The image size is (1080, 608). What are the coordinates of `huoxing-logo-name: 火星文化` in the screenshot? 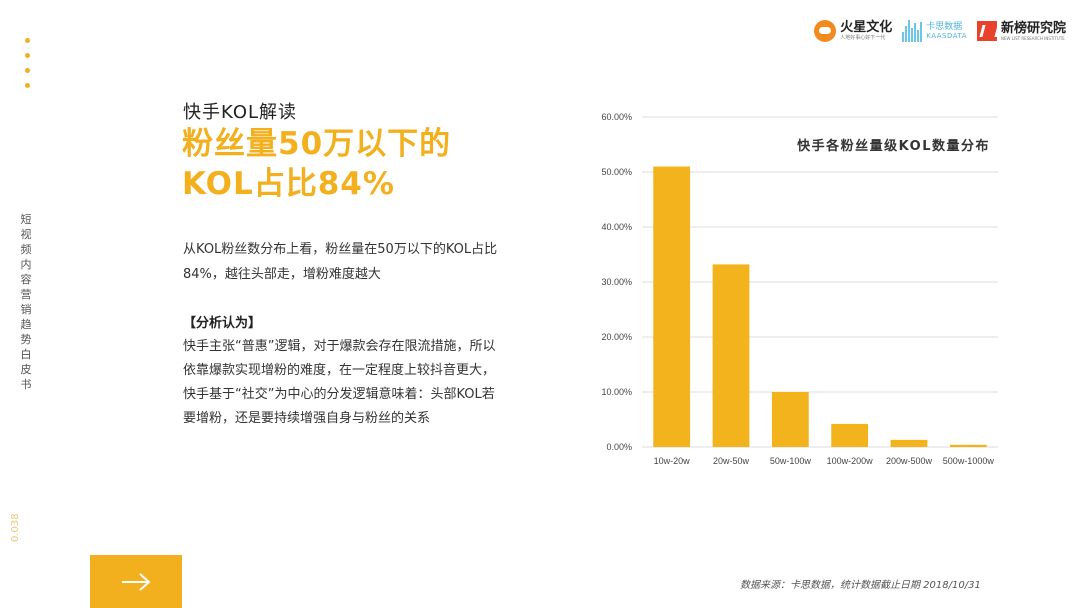 It's located at (866, 27).